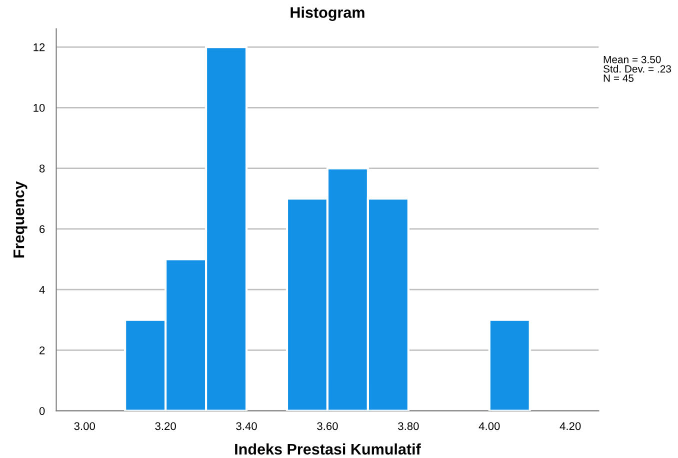  I want to click on x-axis-title: Indeks Prestasi Kumulatif, so click(328, 449).